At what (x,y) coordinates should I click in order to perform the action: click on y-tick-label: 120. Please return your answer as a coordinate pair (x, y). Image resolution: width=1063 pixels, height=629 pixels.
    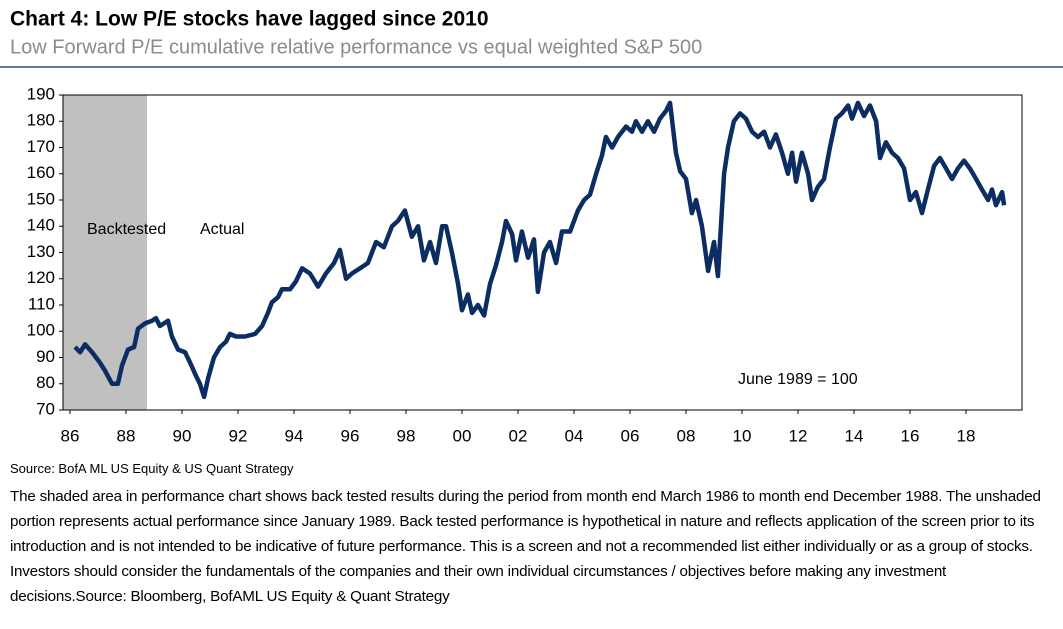
    Looking at the image, I should click on (41, 277).